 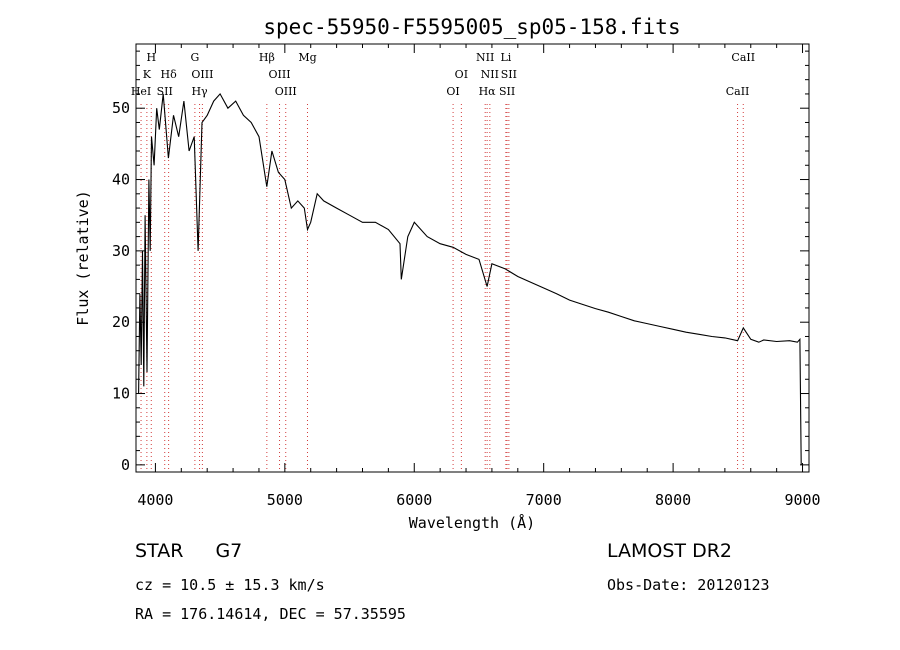 I want to click on class-label: STAR, so click(x=159, y=551).